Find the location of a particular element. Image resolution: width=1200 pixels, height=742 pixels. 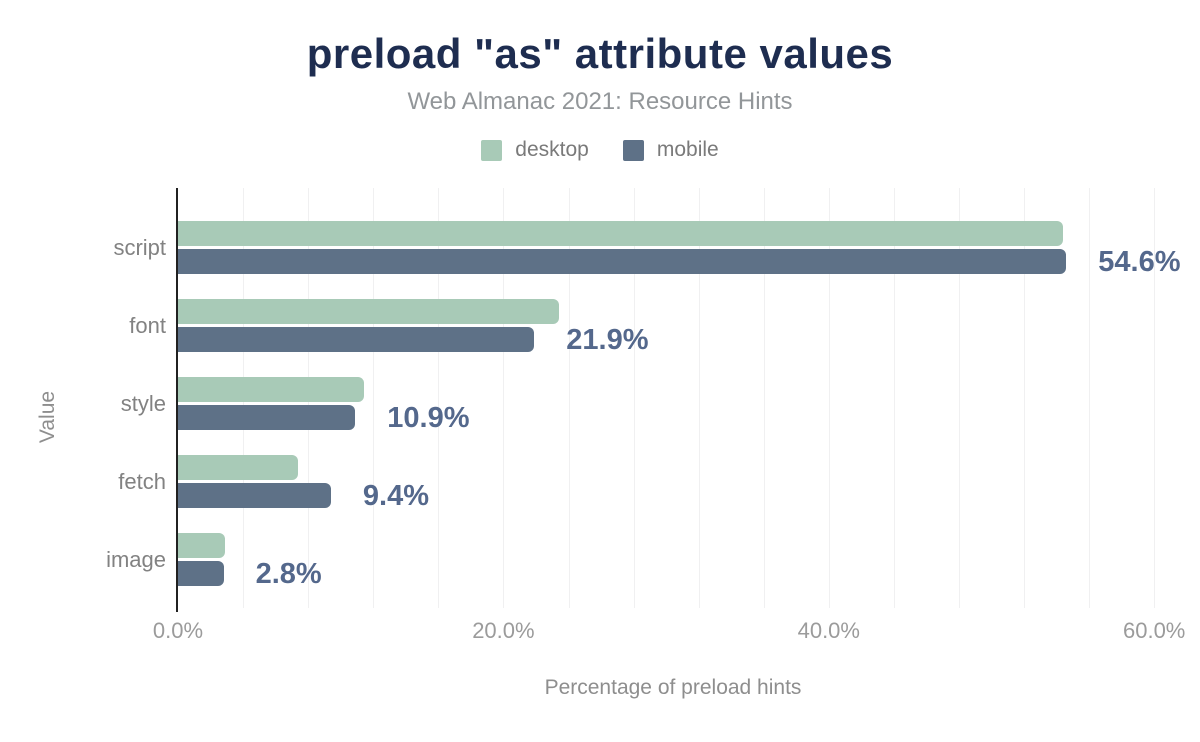

bar-desktop-font is located at coordinates (368, 311).